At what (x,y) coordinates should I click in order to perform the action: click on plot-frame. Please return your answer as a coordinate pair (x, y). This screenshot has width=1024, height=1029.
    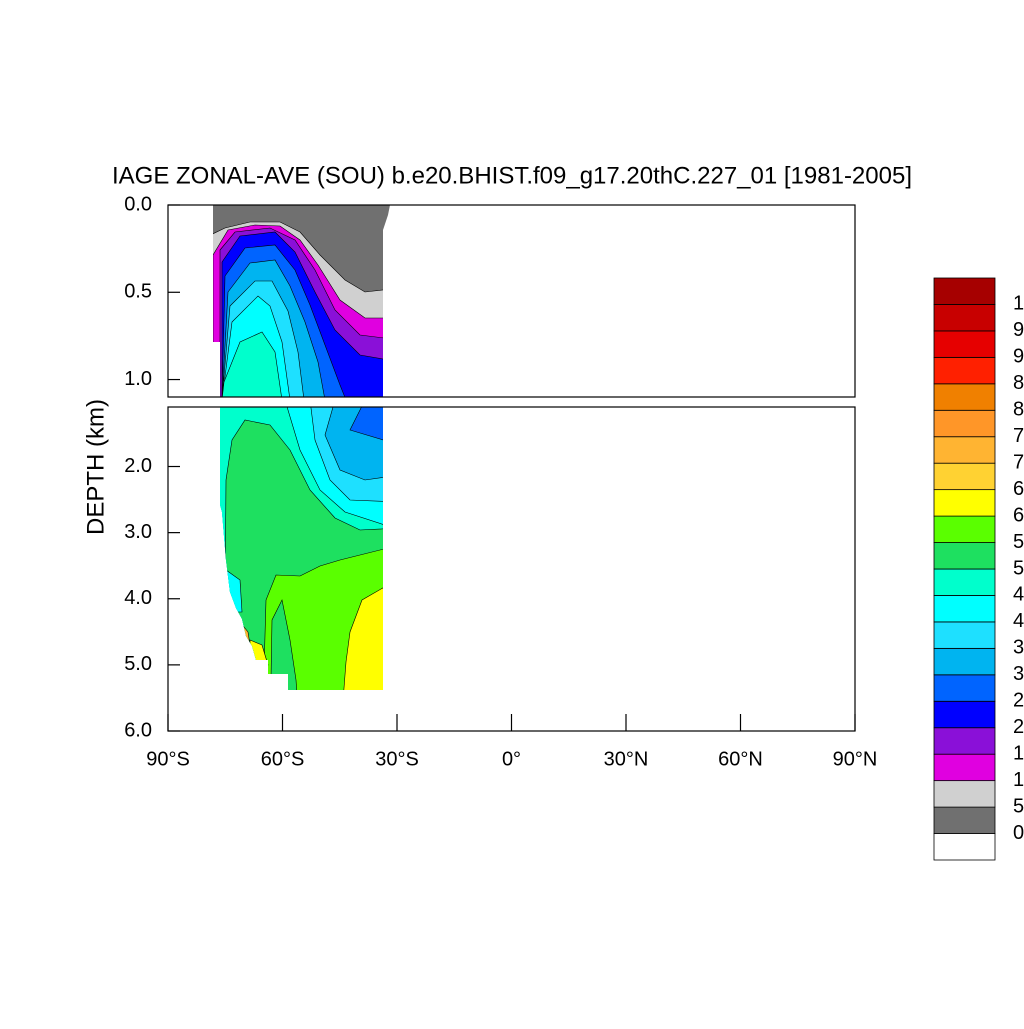
    Looking at the image, I should click on (511, 301).